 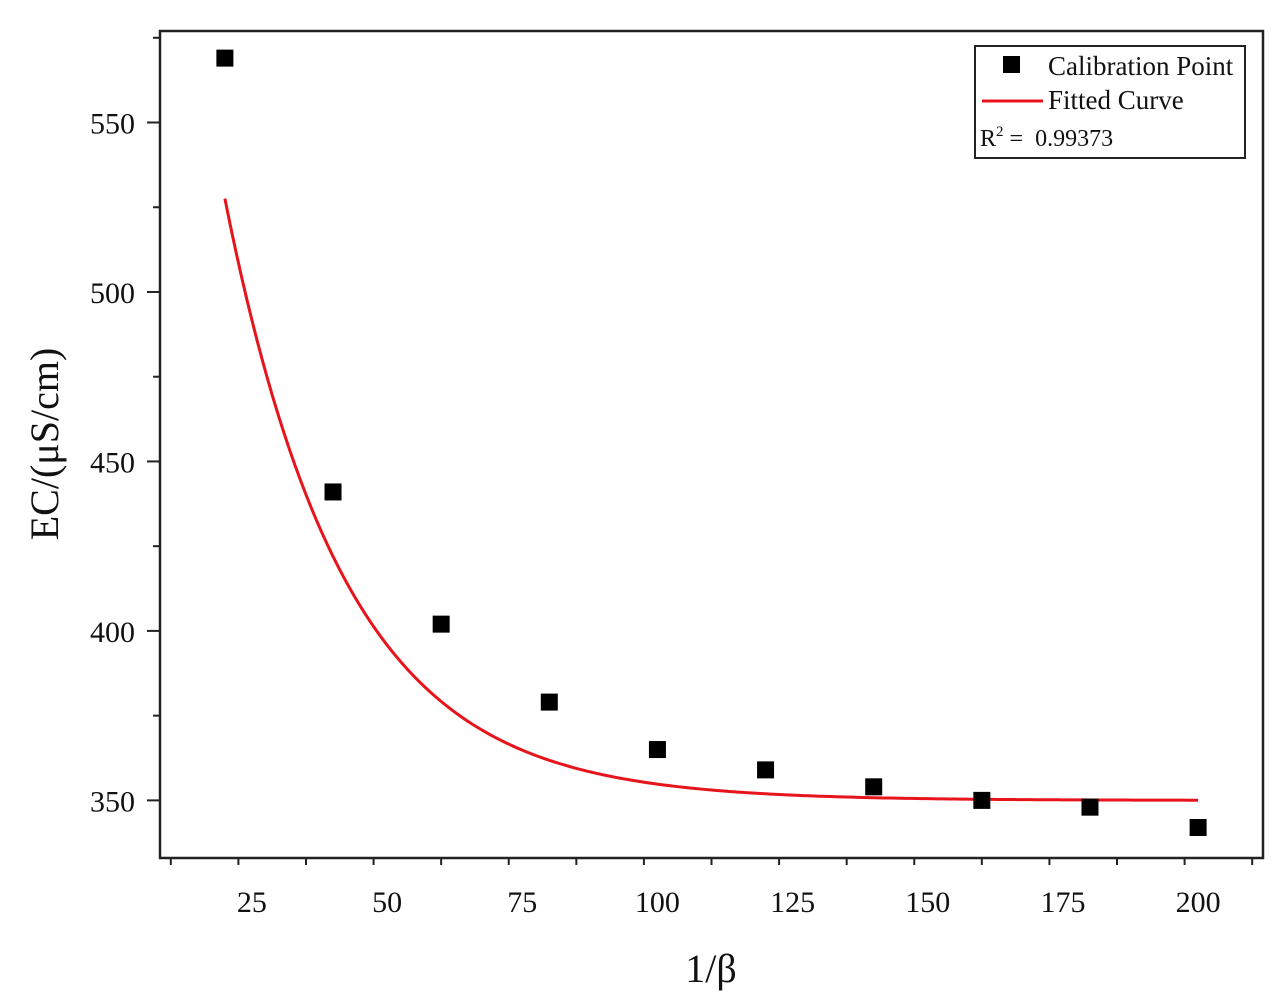 I want to click on r-squared-annotation: R2 = 0.99373, so click(x=1046, y=138).